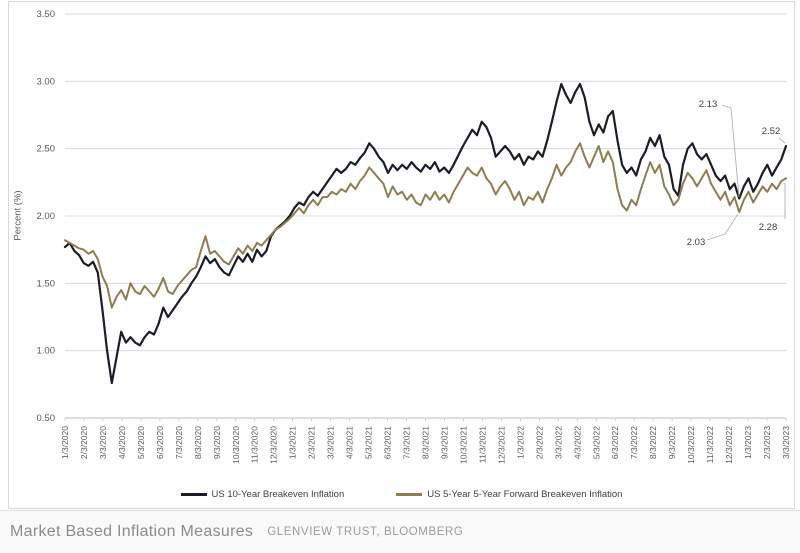 This screenshot has width=800, height=553. I want to click on x-tick-label: 5/3/2022, so click(596, 442).